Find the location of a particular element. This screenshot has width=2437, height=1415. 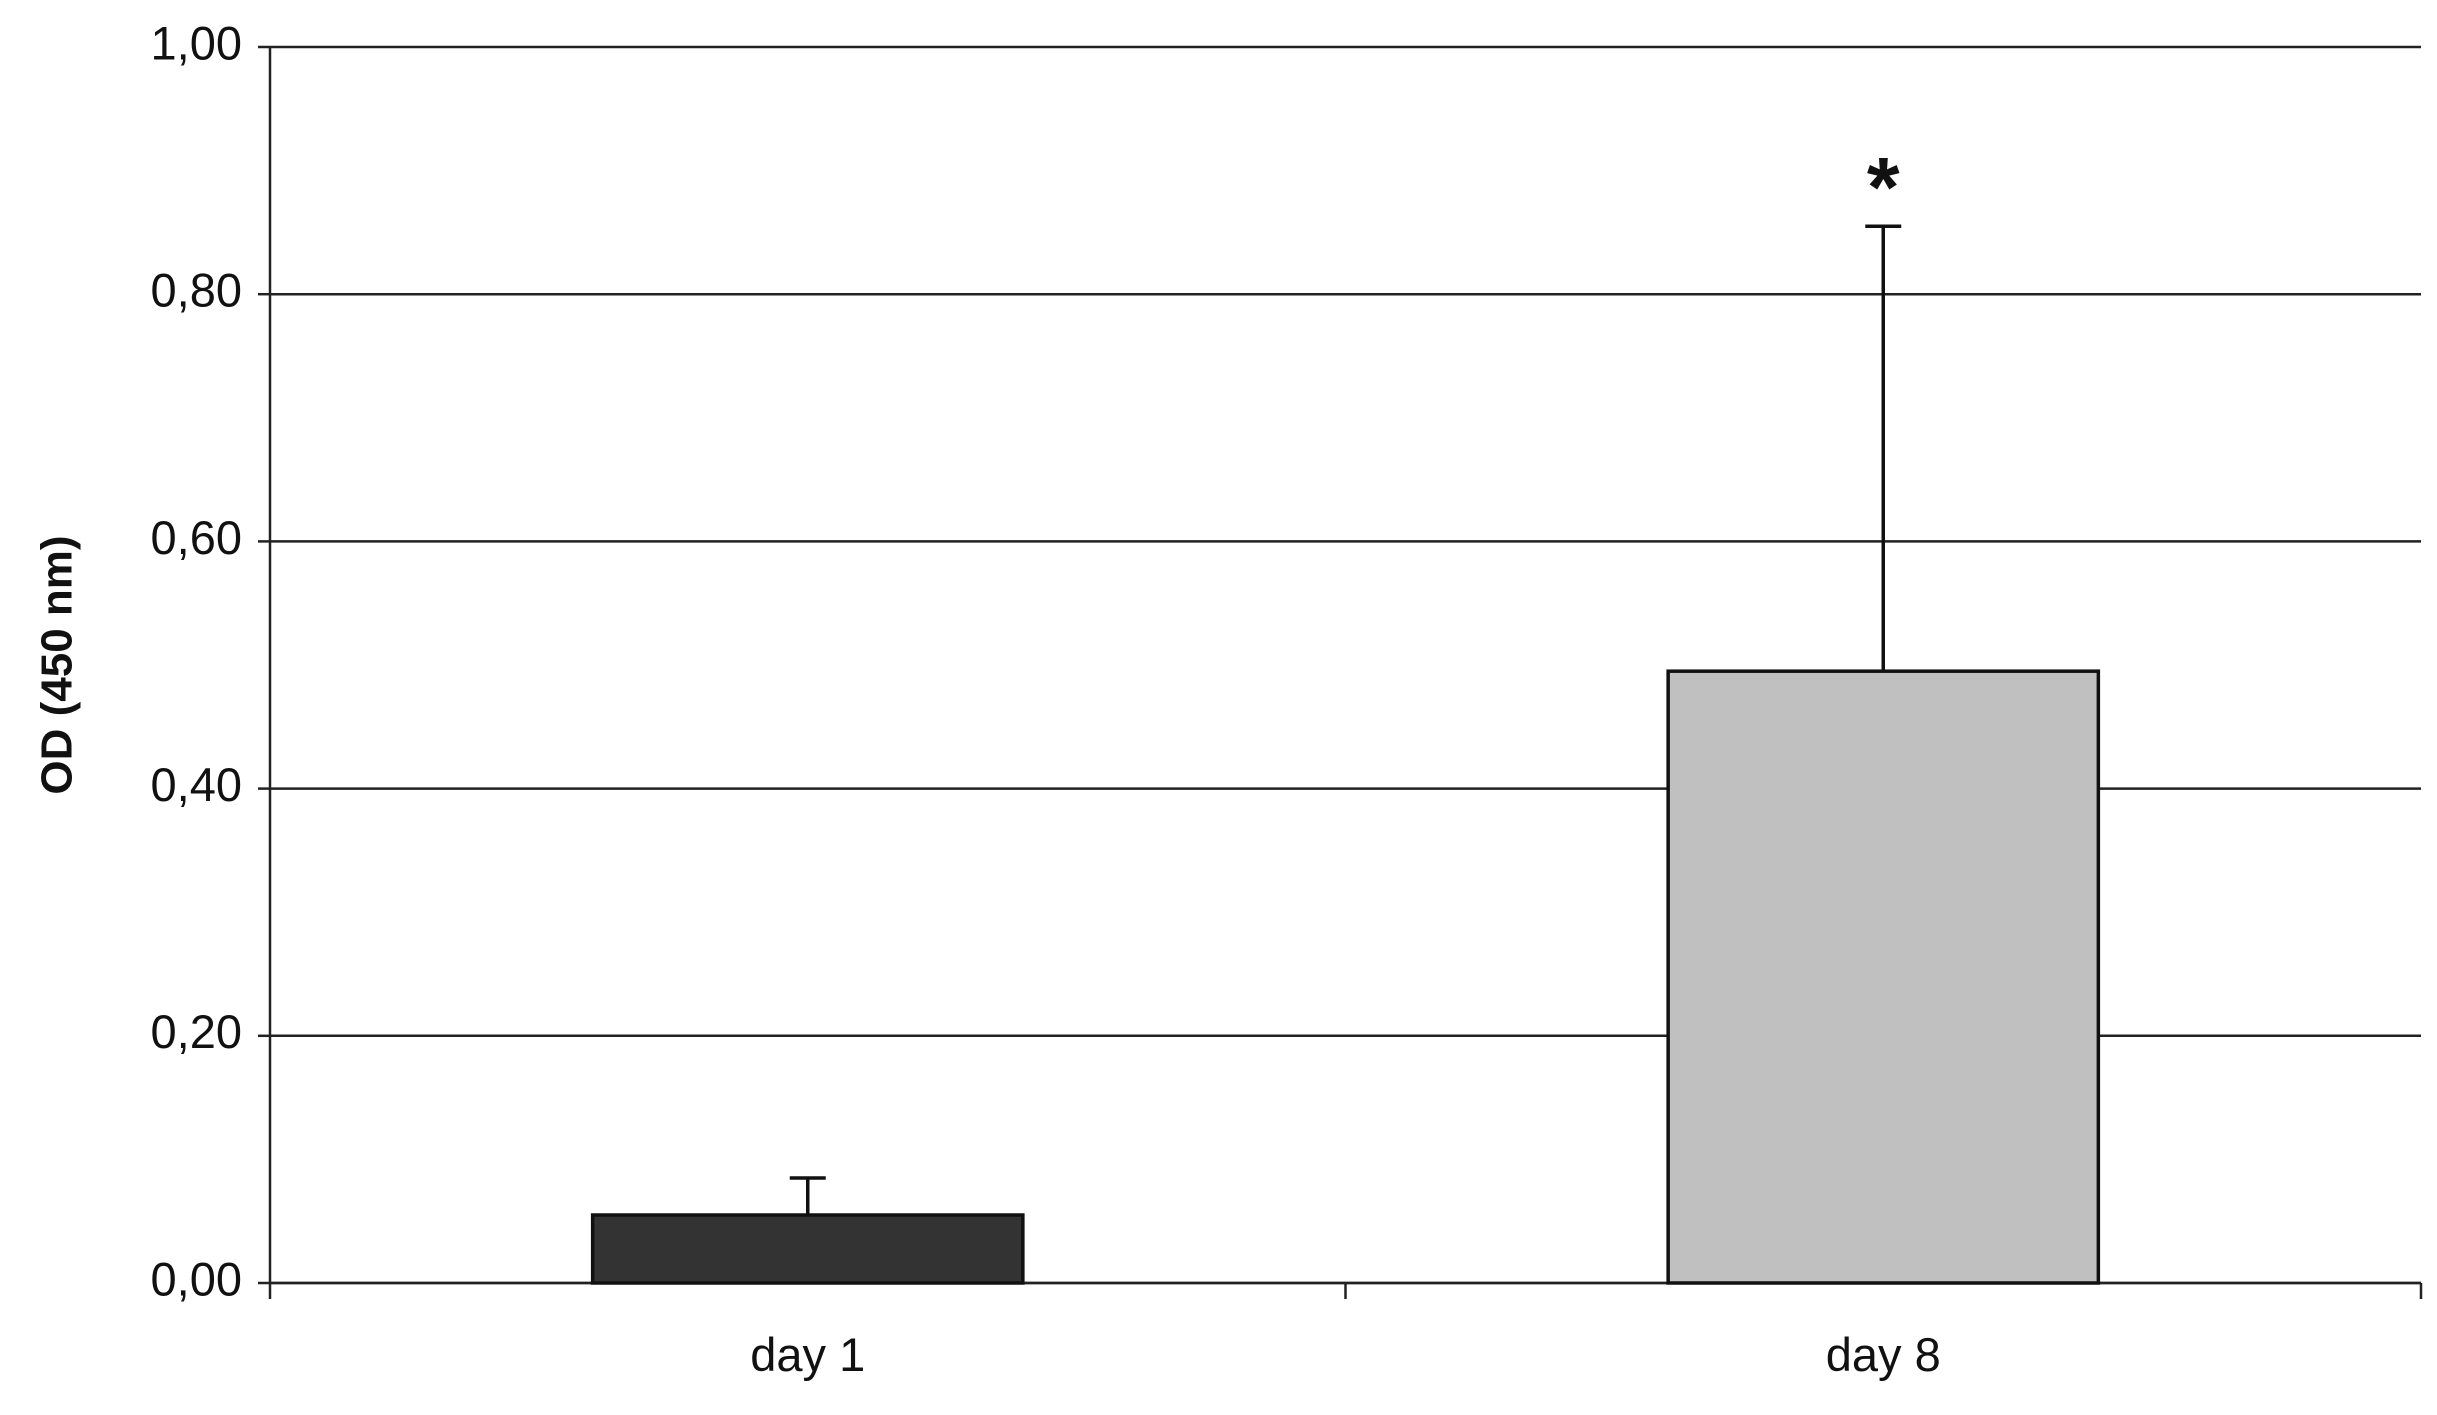

y-tick-label: 1,00 is located at coordinates (196, 42).